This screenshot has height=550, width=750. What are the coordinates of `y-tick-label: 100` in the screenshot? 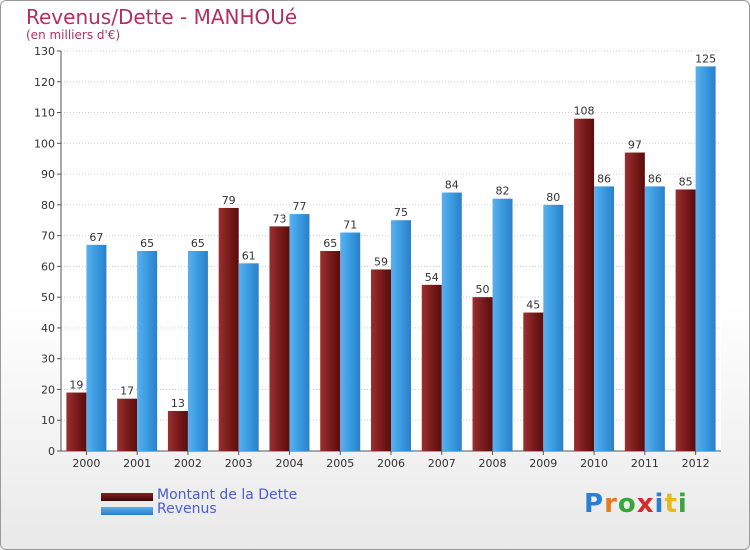 It's located at (44, 143).